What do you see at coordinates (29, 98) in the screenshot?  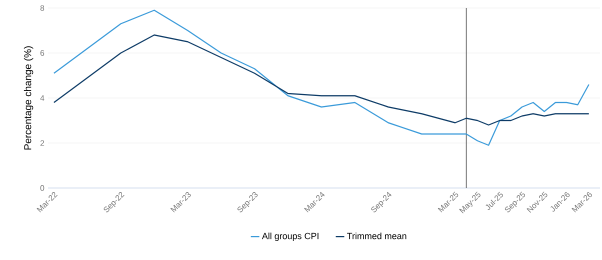 I see `y-axis-title: Percentage change (%)` at bounding box center [29, 98].